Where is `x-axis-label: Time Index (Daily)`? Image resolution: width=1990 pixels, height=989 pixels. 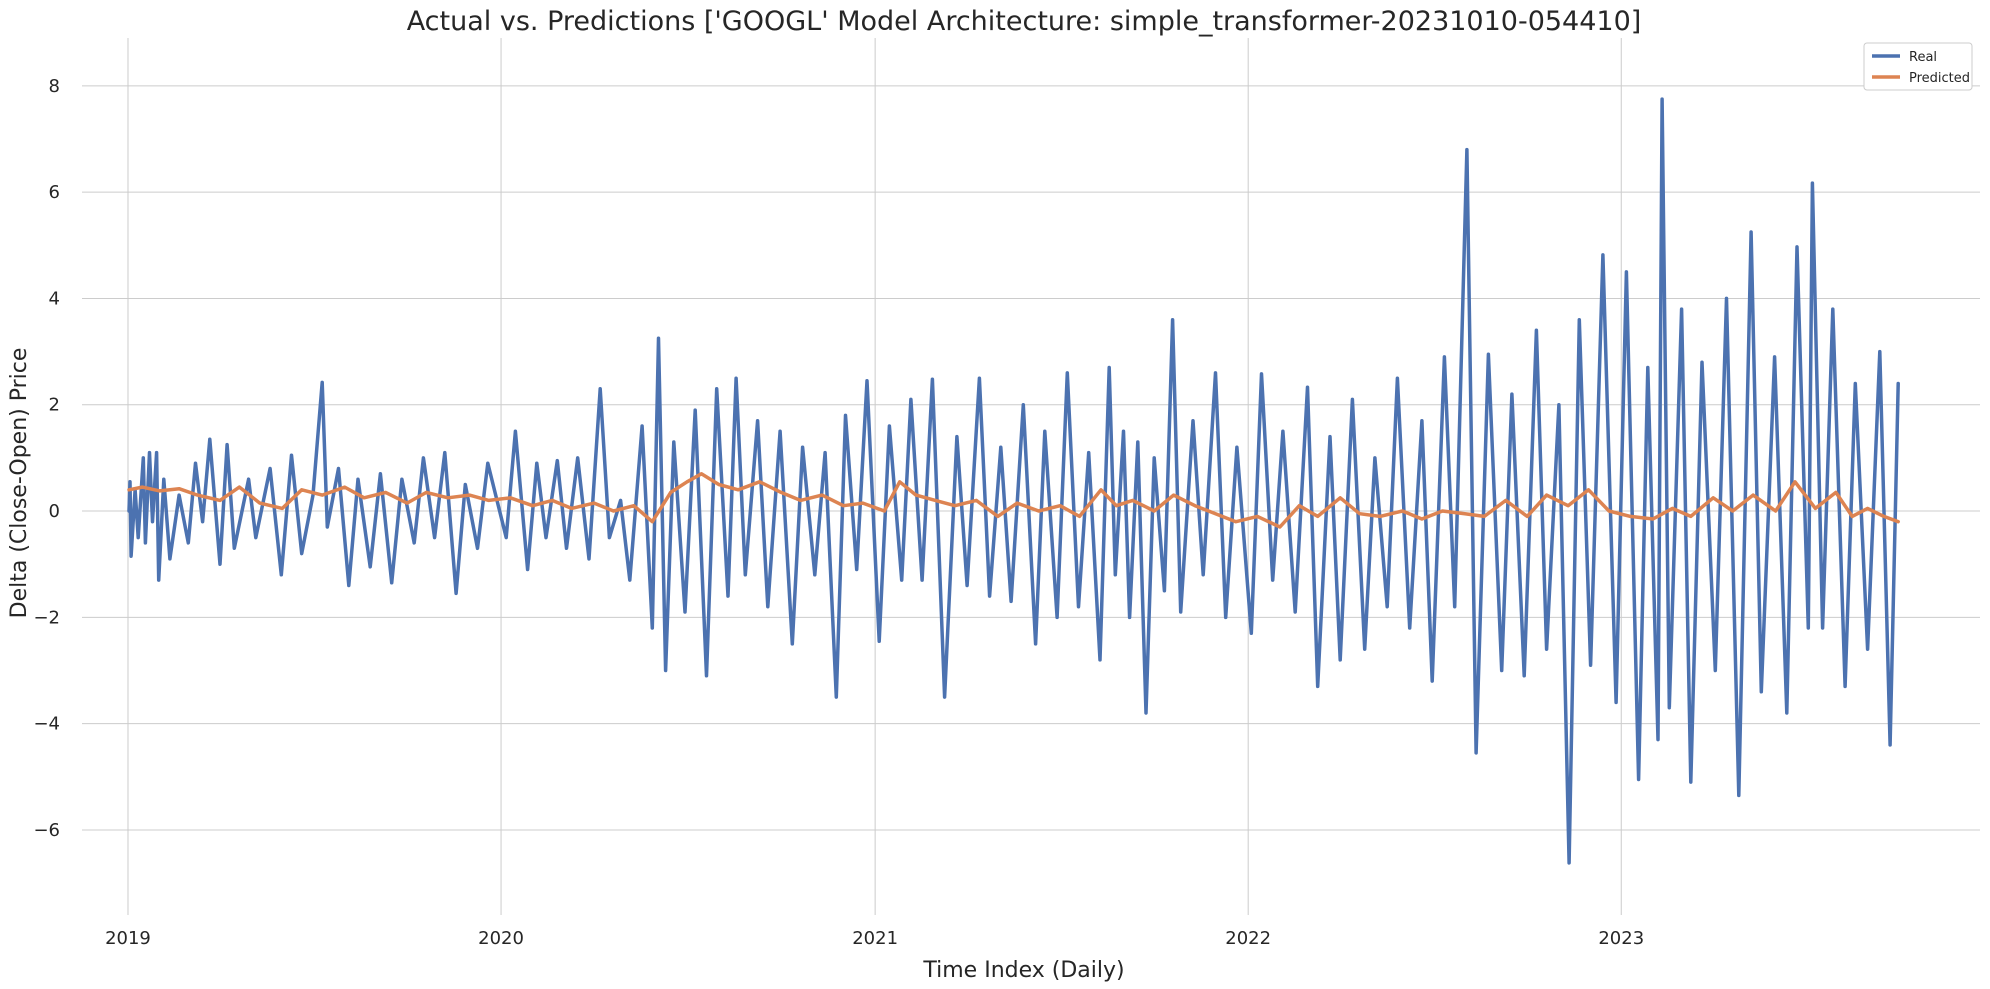 x-axis-label: Time Index (Daily) is located at coordinates (1023, 970).